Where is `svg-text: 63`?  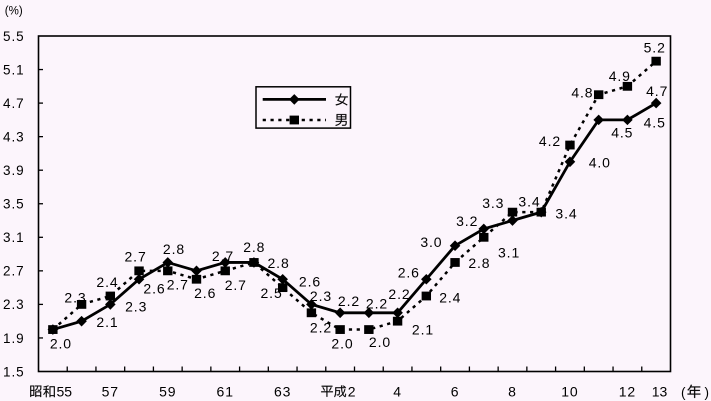 svg-text: 63 is located at coordinates (282, 392).